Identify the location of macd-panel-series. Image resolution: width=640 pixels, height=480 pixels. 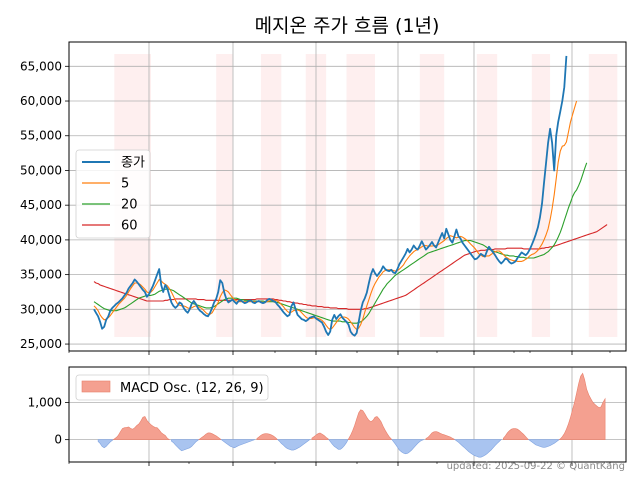
(351, 415).